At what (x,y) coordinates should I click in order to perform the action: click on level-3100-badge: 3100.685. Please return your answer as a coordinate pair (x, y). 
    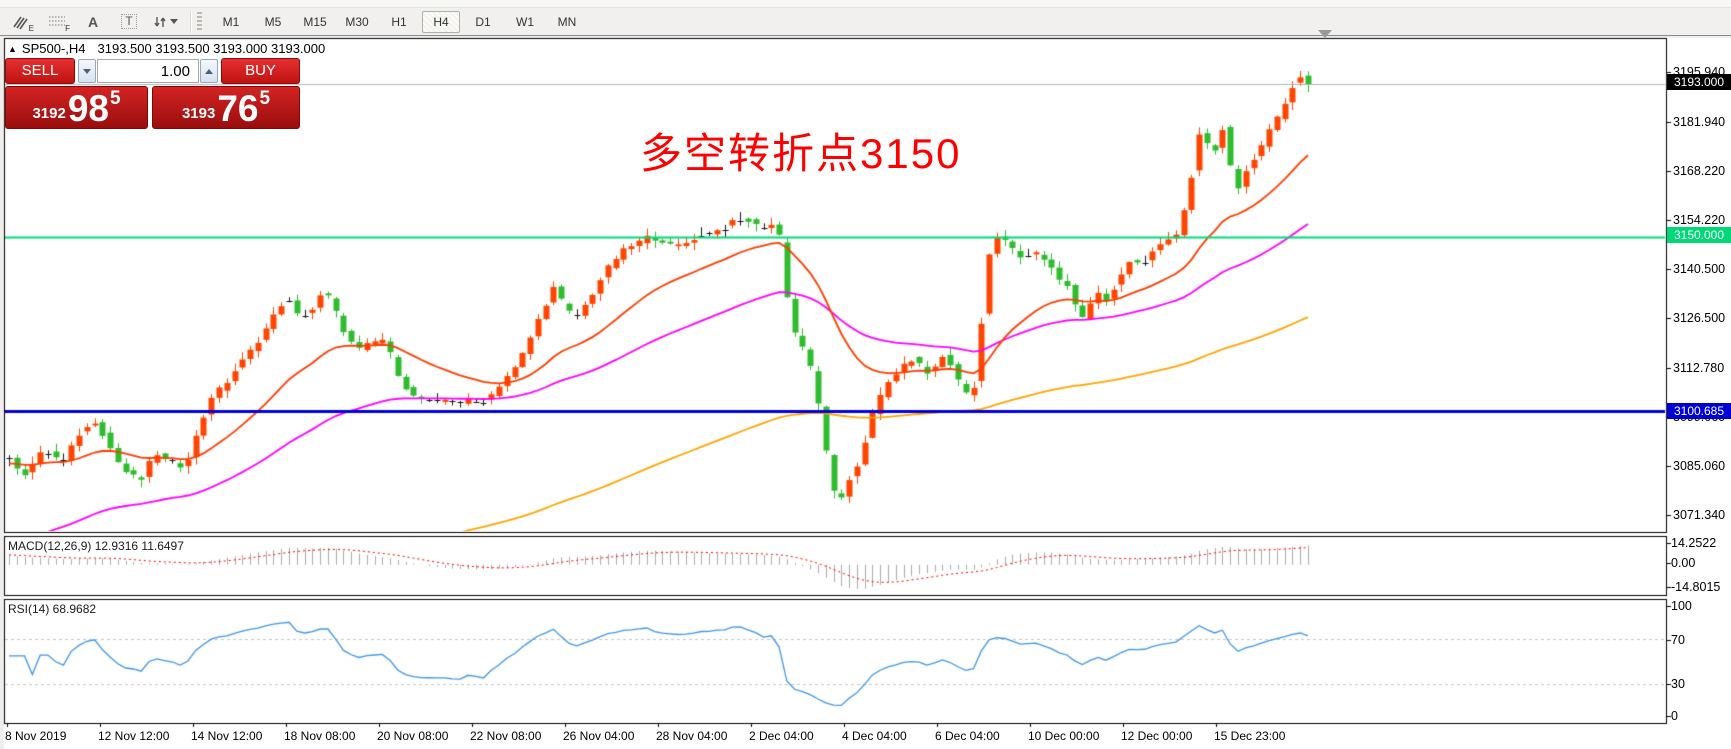
    Looking at the image, I should click on (1699, 411).